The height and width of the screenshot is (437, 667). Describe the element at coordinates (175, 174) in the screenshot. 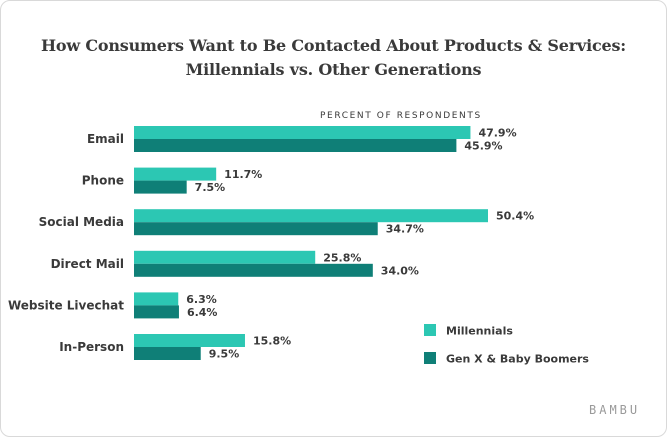

I see `bar-phone-millennials` at that location.